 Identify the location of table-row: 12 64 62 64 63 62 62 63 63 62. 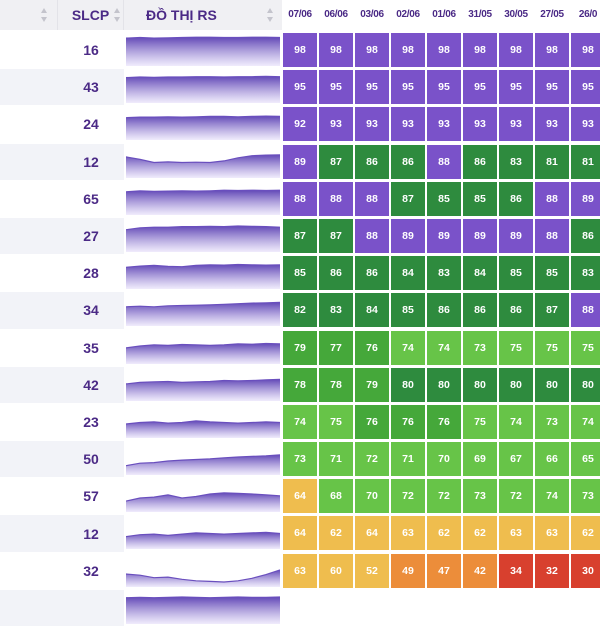
(300, 533).